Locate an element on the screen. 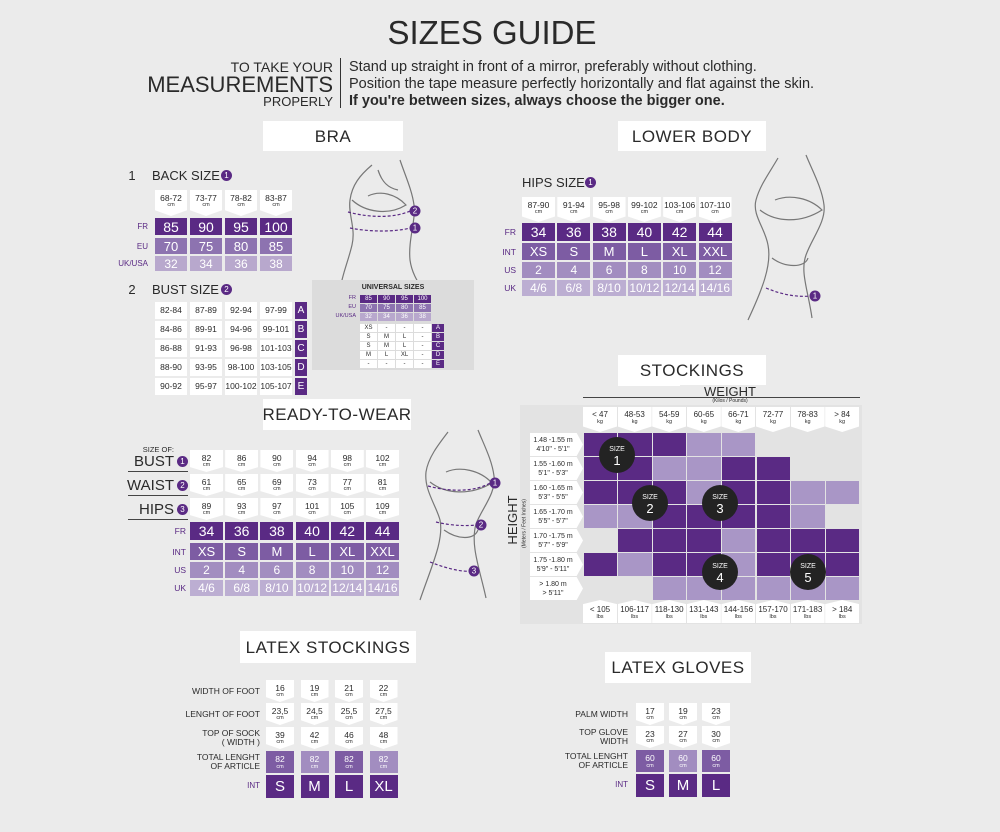  cell-value: 105 is located at coordinates (347, 505).